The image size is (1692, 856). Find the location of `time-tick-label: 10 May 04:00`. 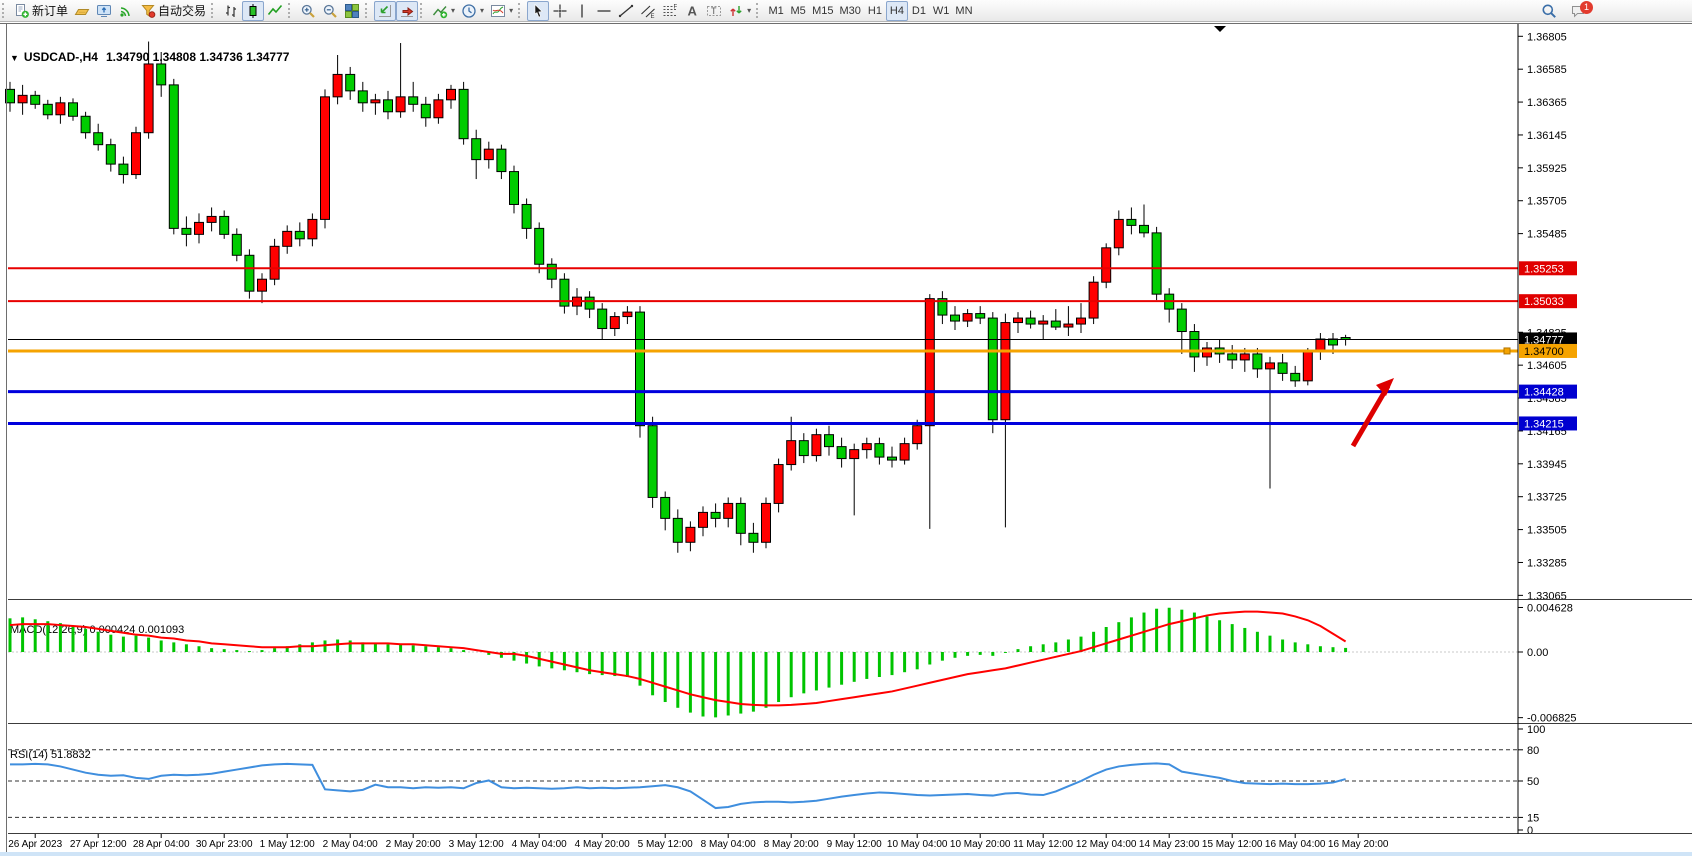

time-tick-label: 10 May 04:00 is located at coordinates (917, 844).